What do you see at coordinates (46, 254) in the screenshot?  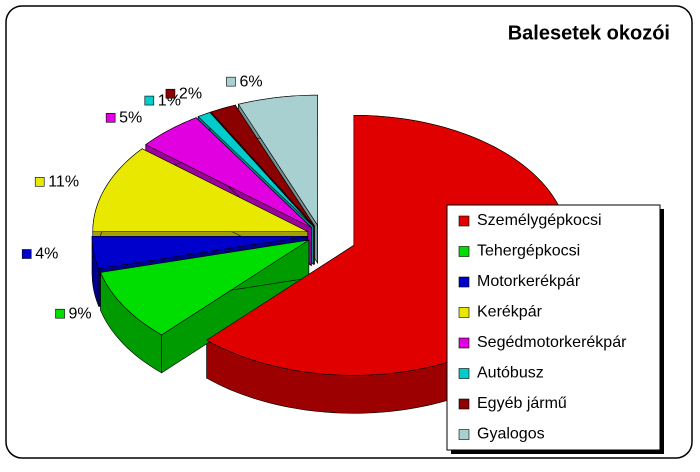 I see `data-label: 4%` at bounding box center [46, 254].